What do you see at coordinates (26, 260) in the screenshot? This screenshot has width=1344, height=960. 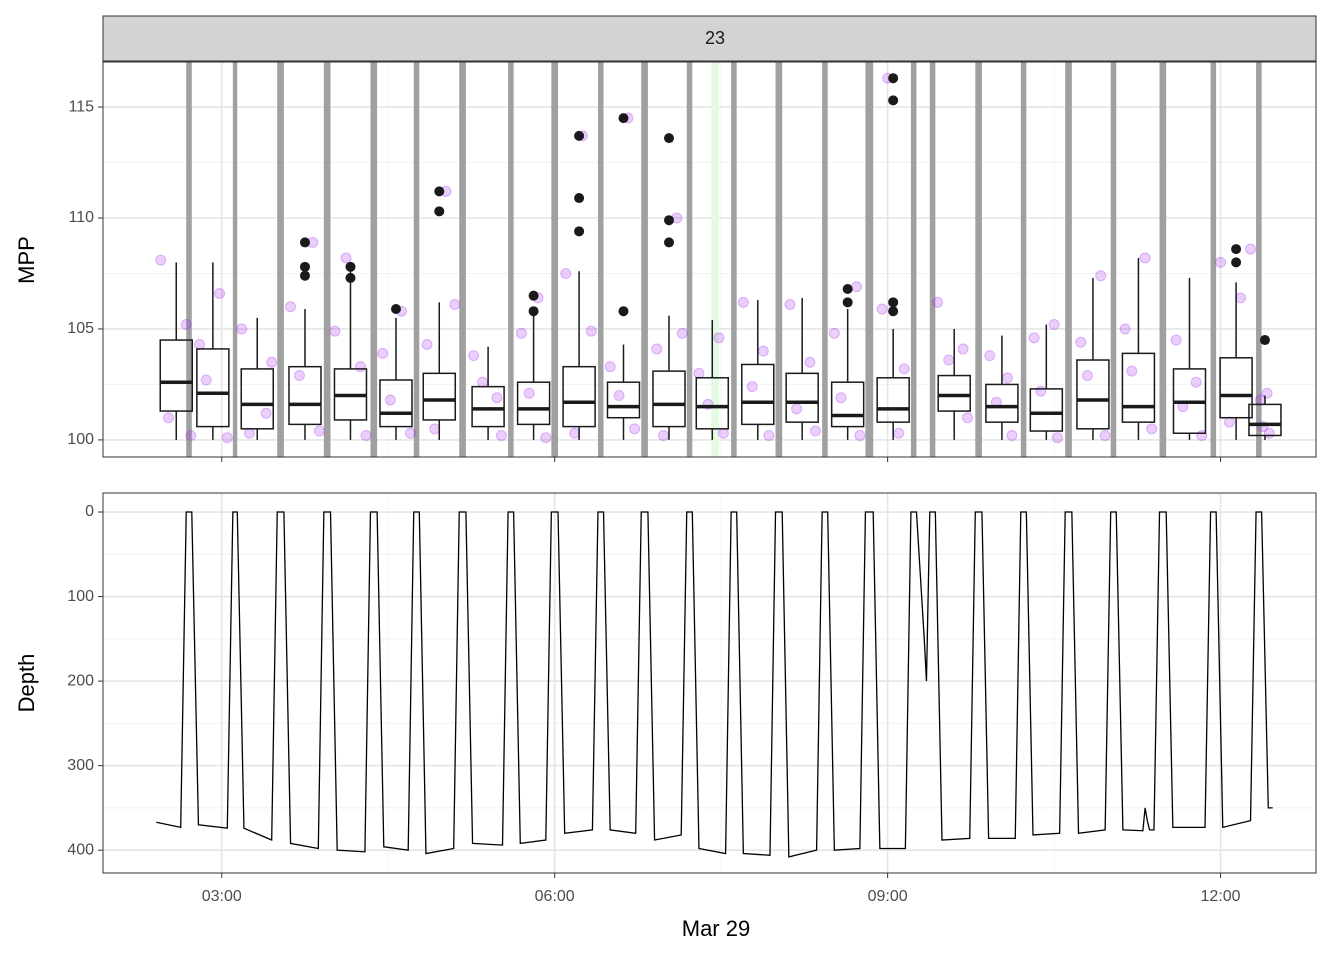 I see `y-axis-title: MPP` at bounding box center [26, 260].